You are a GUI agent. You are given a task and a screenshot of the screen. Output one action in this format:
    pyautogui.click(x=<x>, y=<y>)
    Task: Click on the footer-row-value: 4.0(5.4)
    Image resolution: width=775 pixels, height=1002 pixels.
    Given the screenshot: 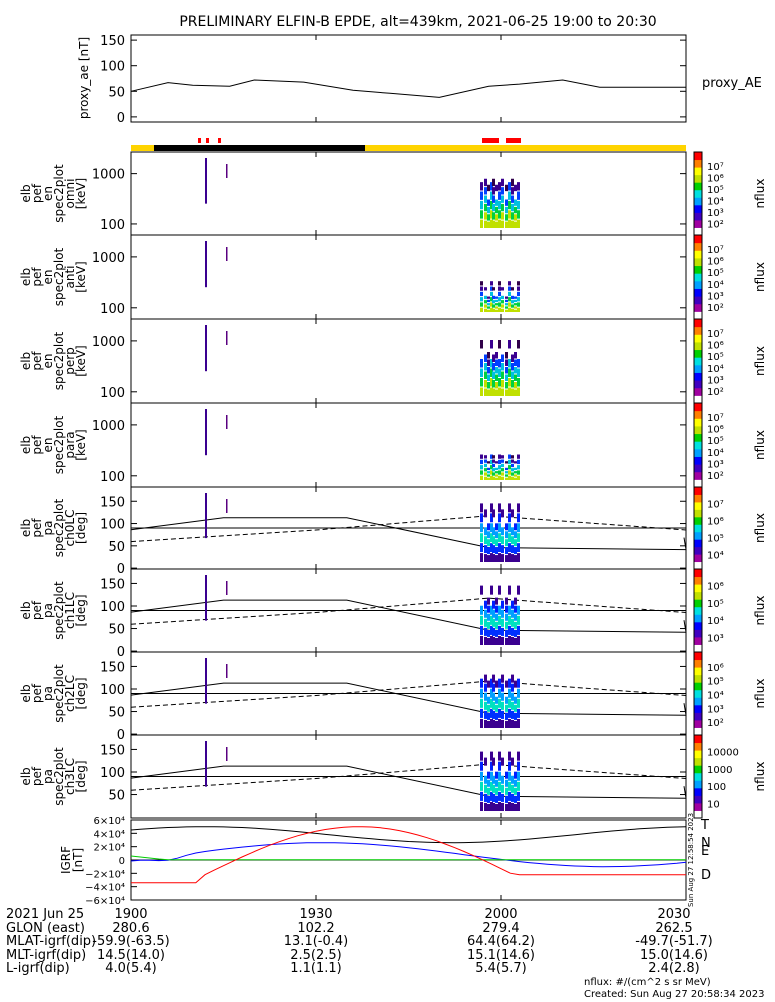 What is the action you would take?
    pyautogui.click(x=131, y=968)
    